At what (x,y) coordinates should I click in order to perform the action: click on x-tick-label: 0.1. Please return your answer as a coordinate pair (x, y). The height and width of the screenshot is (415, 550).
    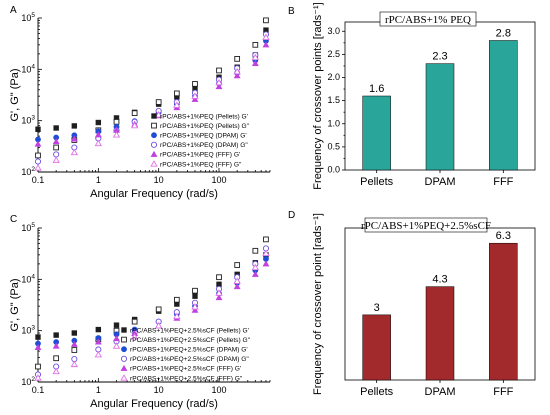
    Looking at the image, I should click on (38, 180).